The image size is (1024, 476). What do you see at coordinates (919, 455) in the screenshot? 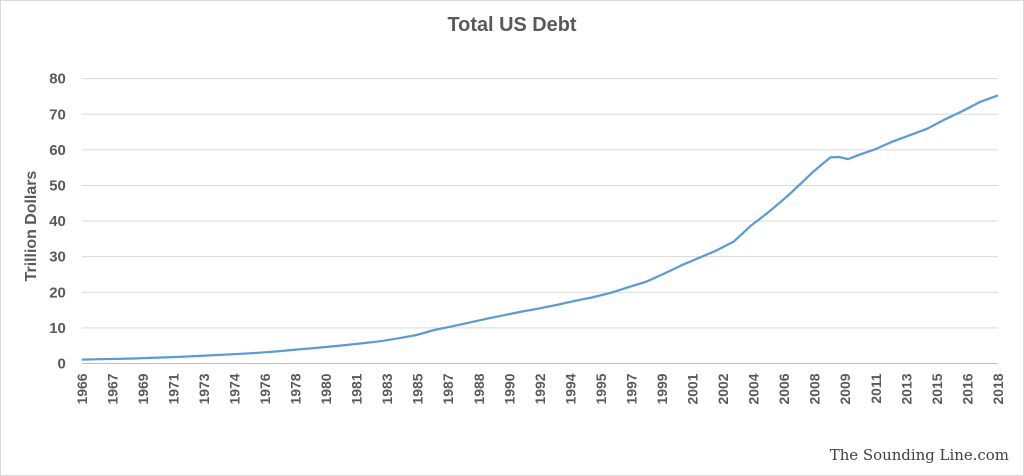
I see `watermark-text: The Sounding Line.com` at bounding box center [919, 455].